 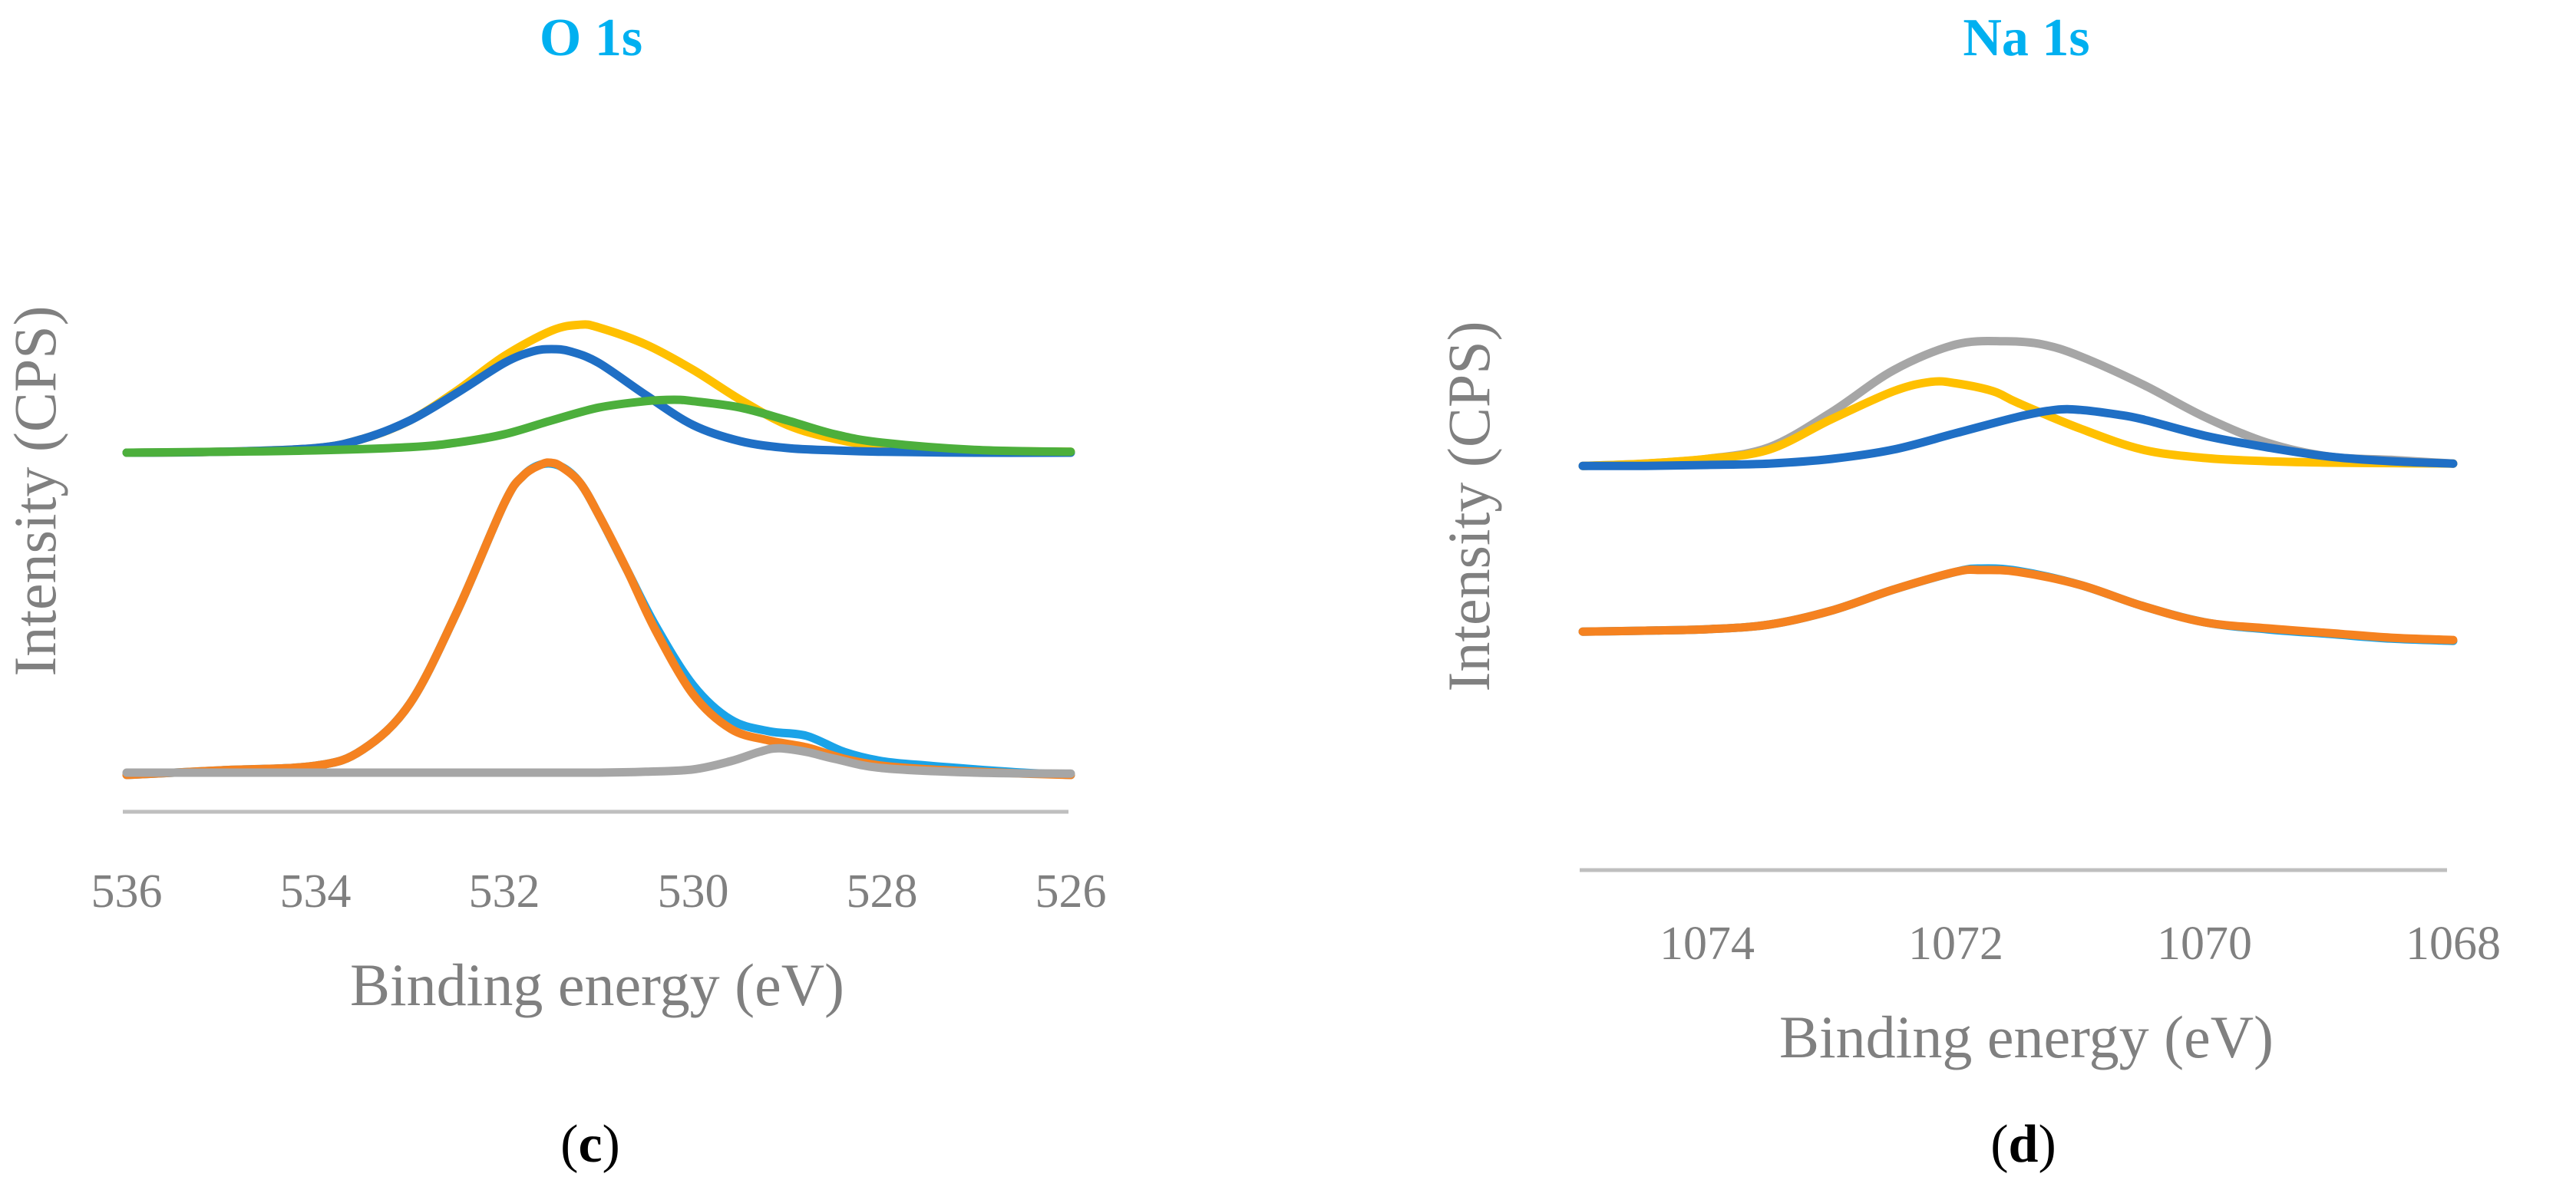 What do you see at coordinates (1071, 892) in the screenshot?
I see `o1s-x-tick-label: 526` at bounding box center [1071, 892].